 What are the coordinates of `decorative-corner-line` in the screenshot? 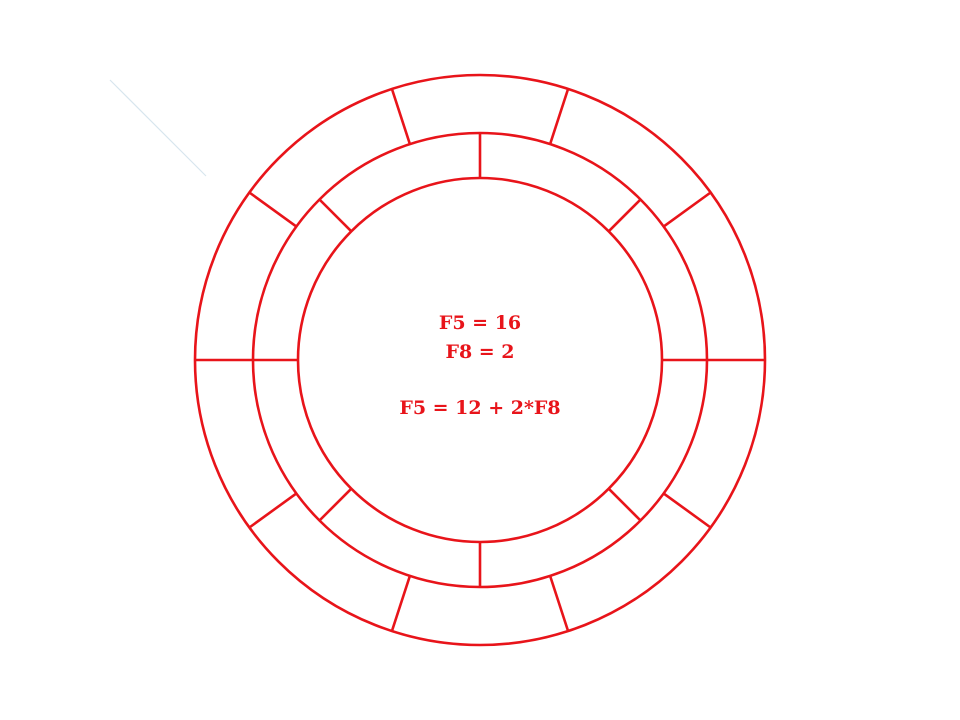 It's located at (158, 128).